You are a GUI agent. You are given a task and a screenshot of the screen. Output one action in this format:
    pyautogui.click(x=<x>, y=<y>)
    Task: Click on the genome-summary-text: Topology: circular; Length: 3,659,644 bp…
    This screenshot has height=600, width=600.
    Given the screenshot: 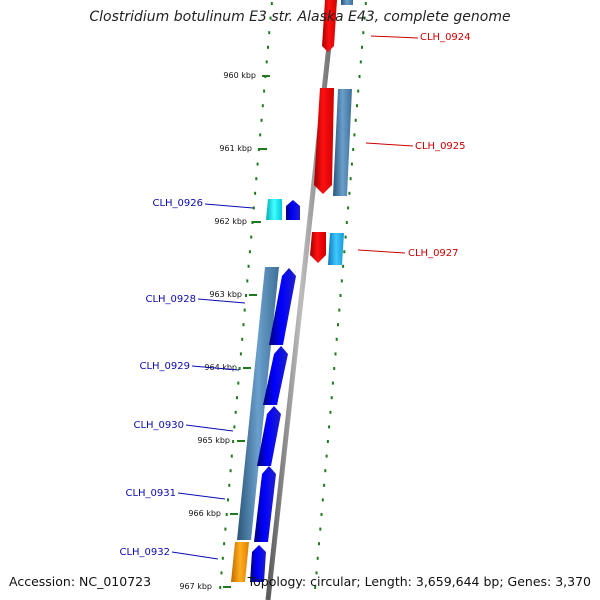 What is the action you would take?
    pyautogui.click(x=419, y=581)
    